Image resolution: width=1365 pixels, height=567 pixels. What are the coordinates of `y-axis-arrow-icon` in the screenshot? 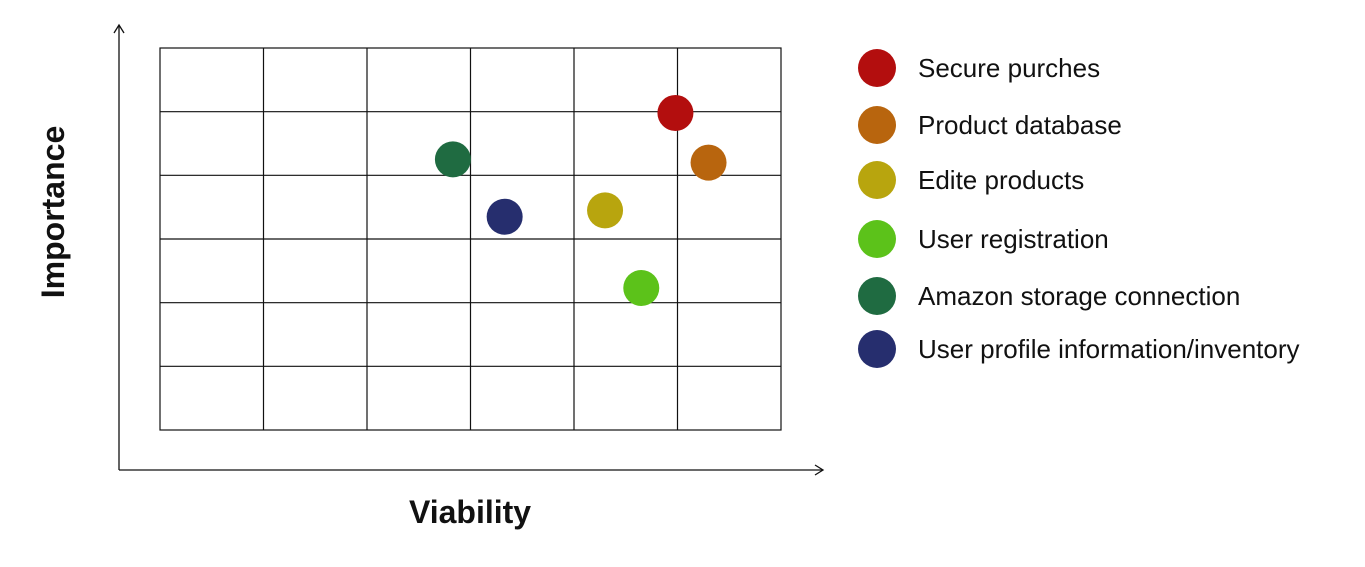 It's located at (119, 28).